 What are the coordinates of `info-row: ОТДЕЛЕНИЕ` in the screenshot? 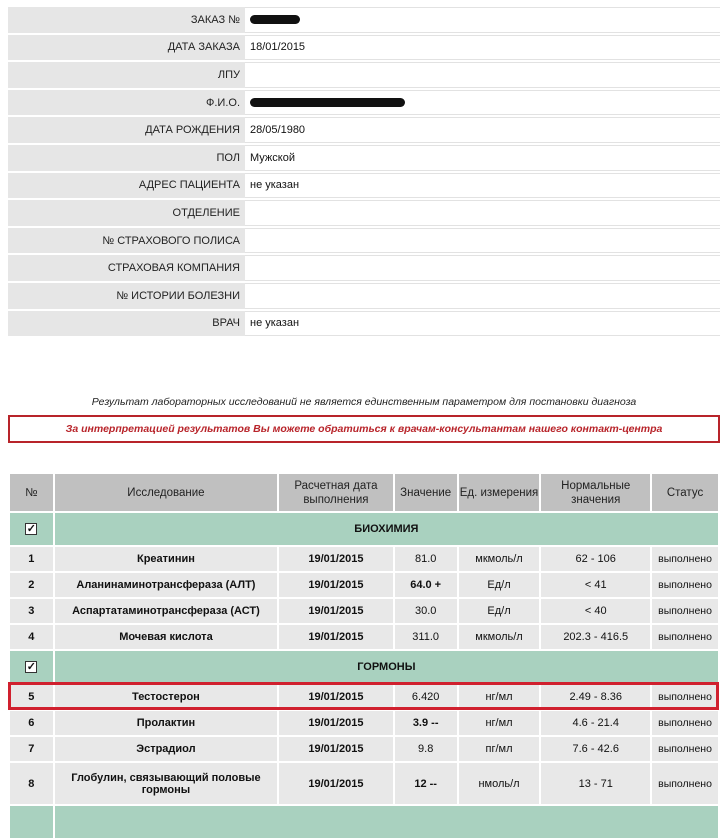 It's located at (364, 213).